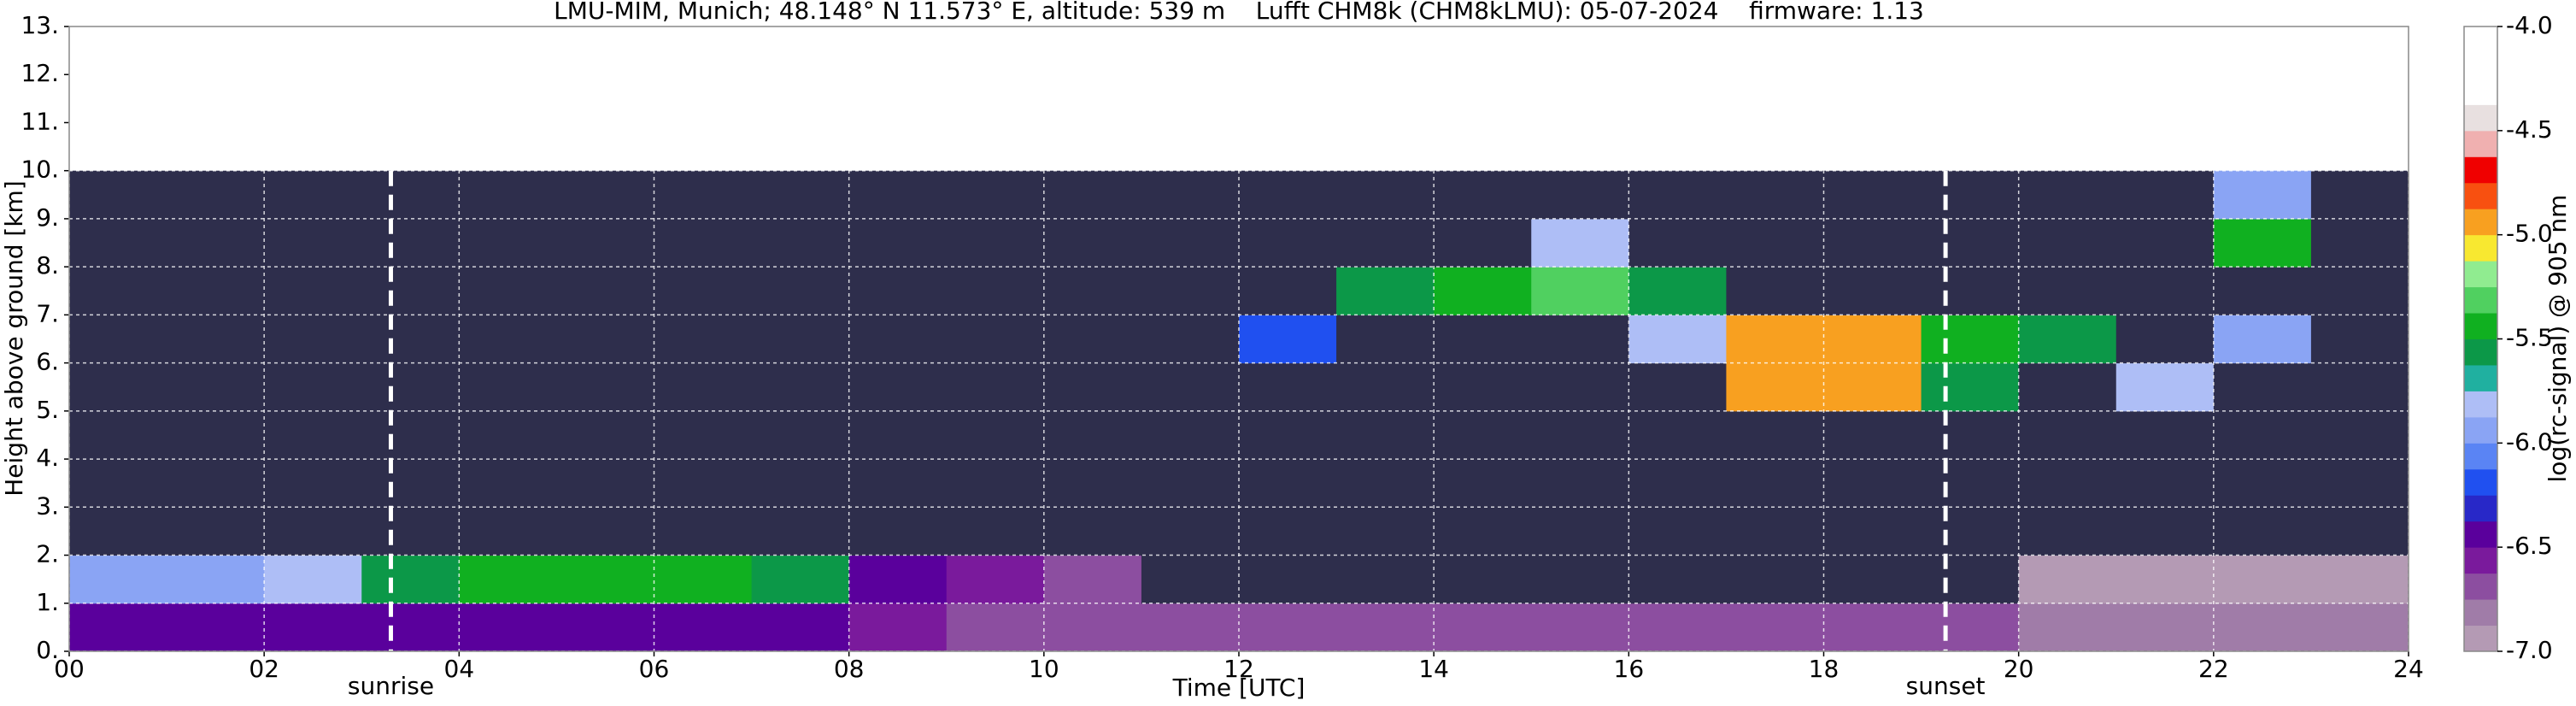 This screenshot has width=2576, height=706. I want to click on x-tick-label: 06, so click(654, 669).